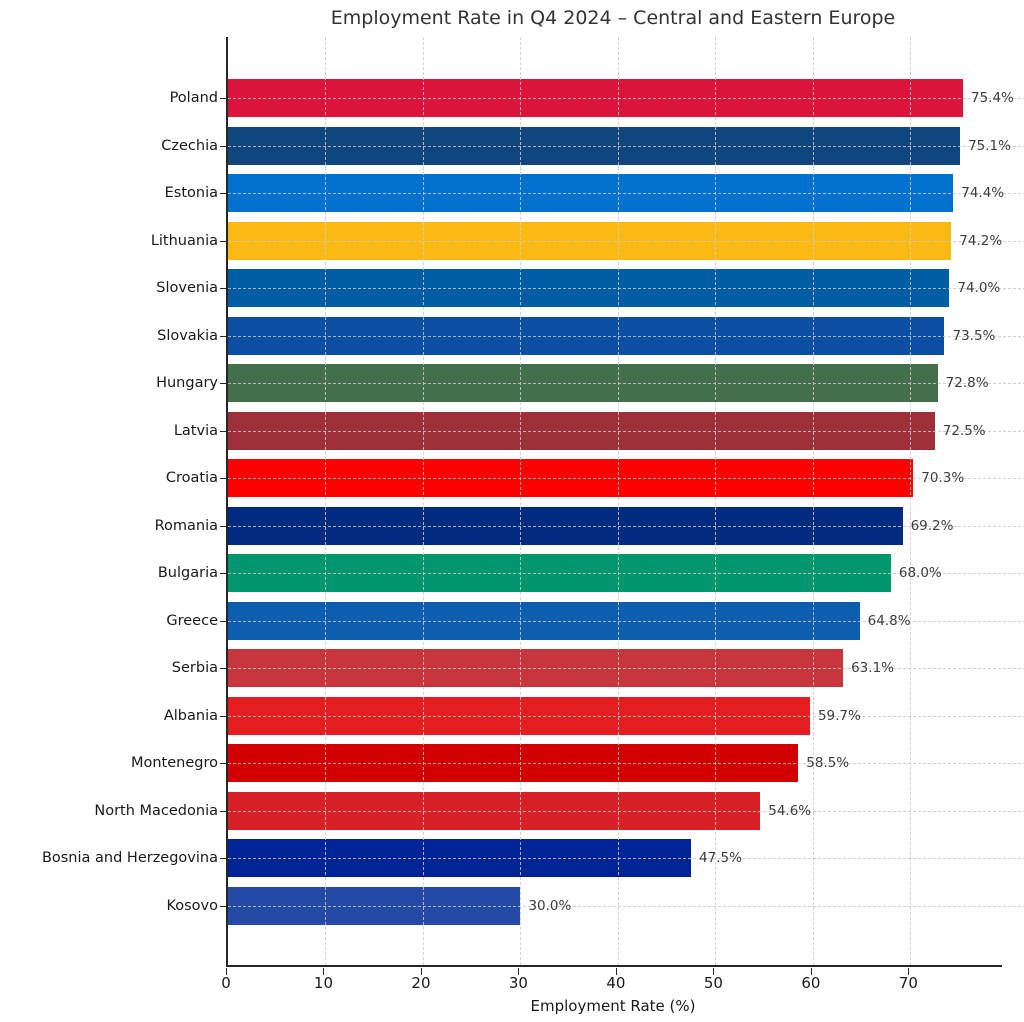  Describe the element at coordinates (626, 716) in the screenshot. I see `gridline-y-albania` at that location.